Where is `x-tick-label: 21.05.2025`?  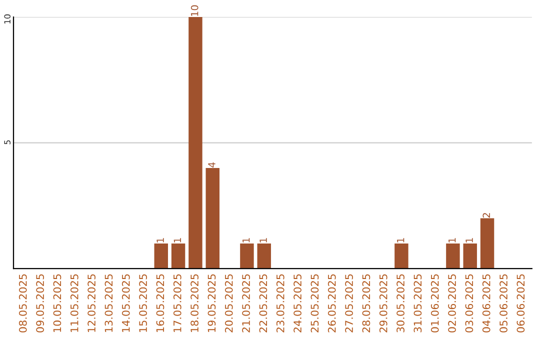 x-tick-label: 21.05.2025 is located at coordinates (246, 303).